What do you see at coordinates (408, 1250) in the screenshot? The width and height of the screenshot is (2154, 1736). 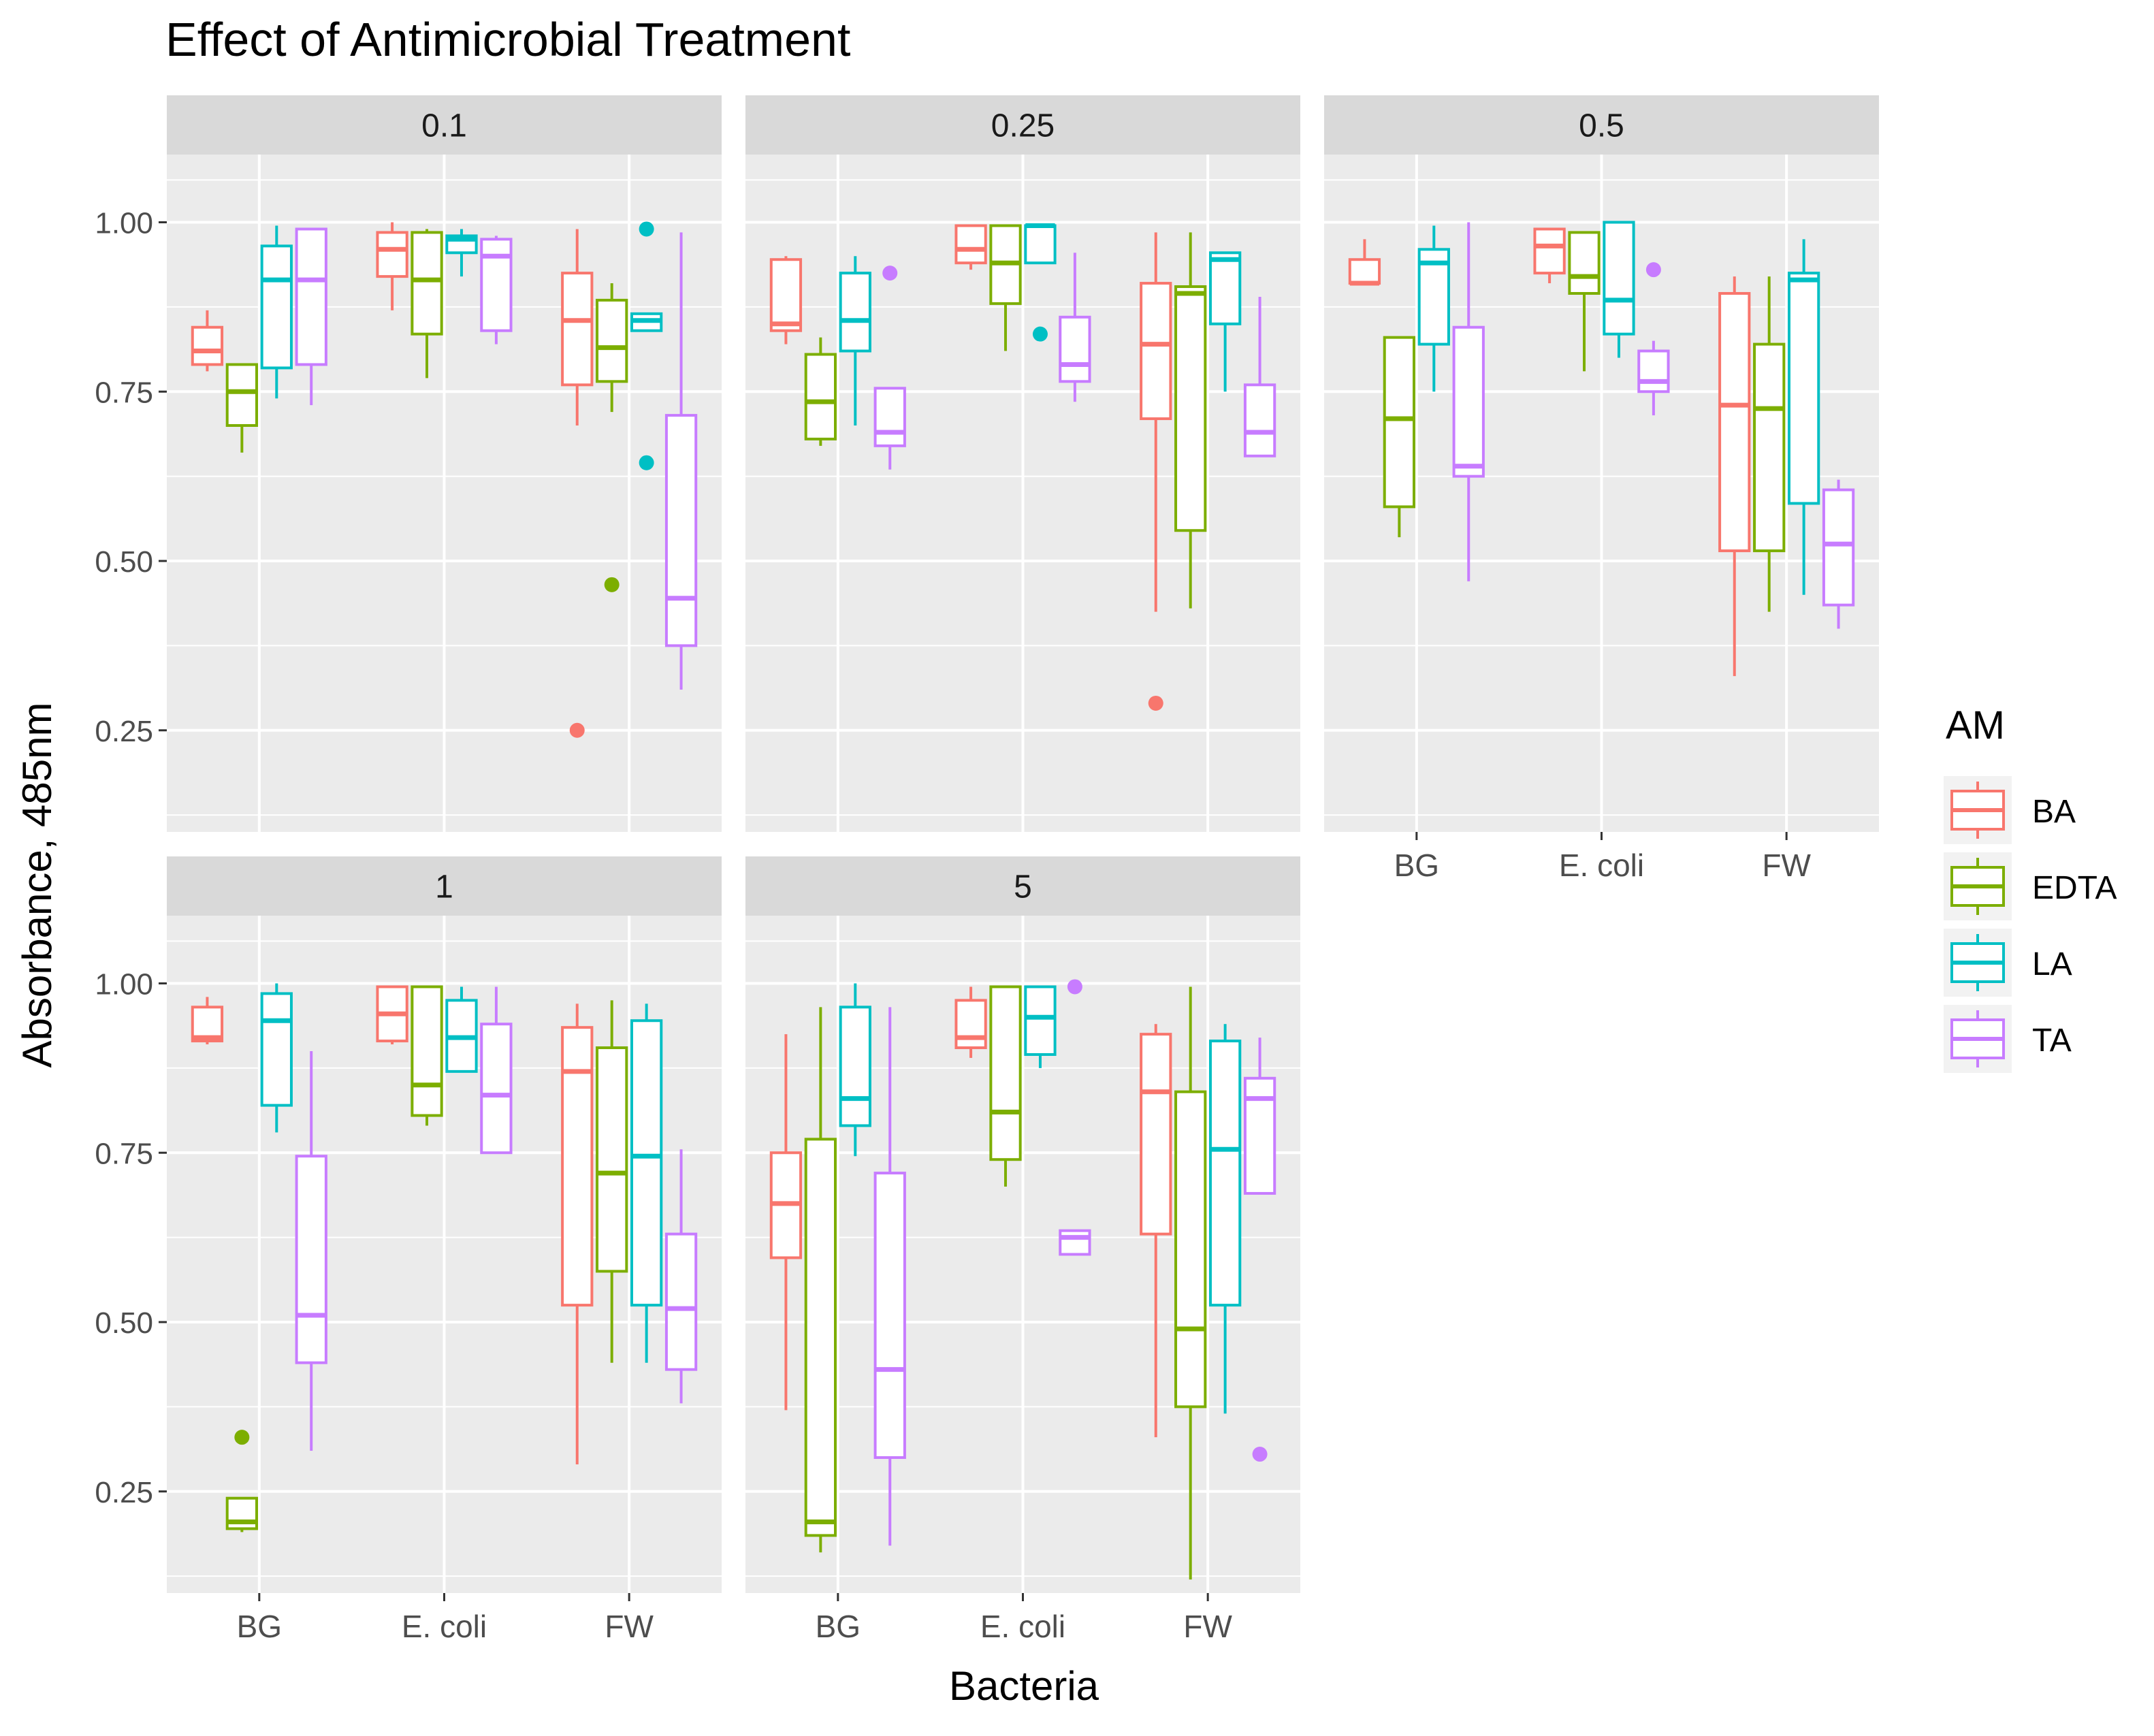 I see `facet-panel-1: 1 0.25 0.50 0.75 1.00 BG E. coli FW` at bounding box center [408, 1250].